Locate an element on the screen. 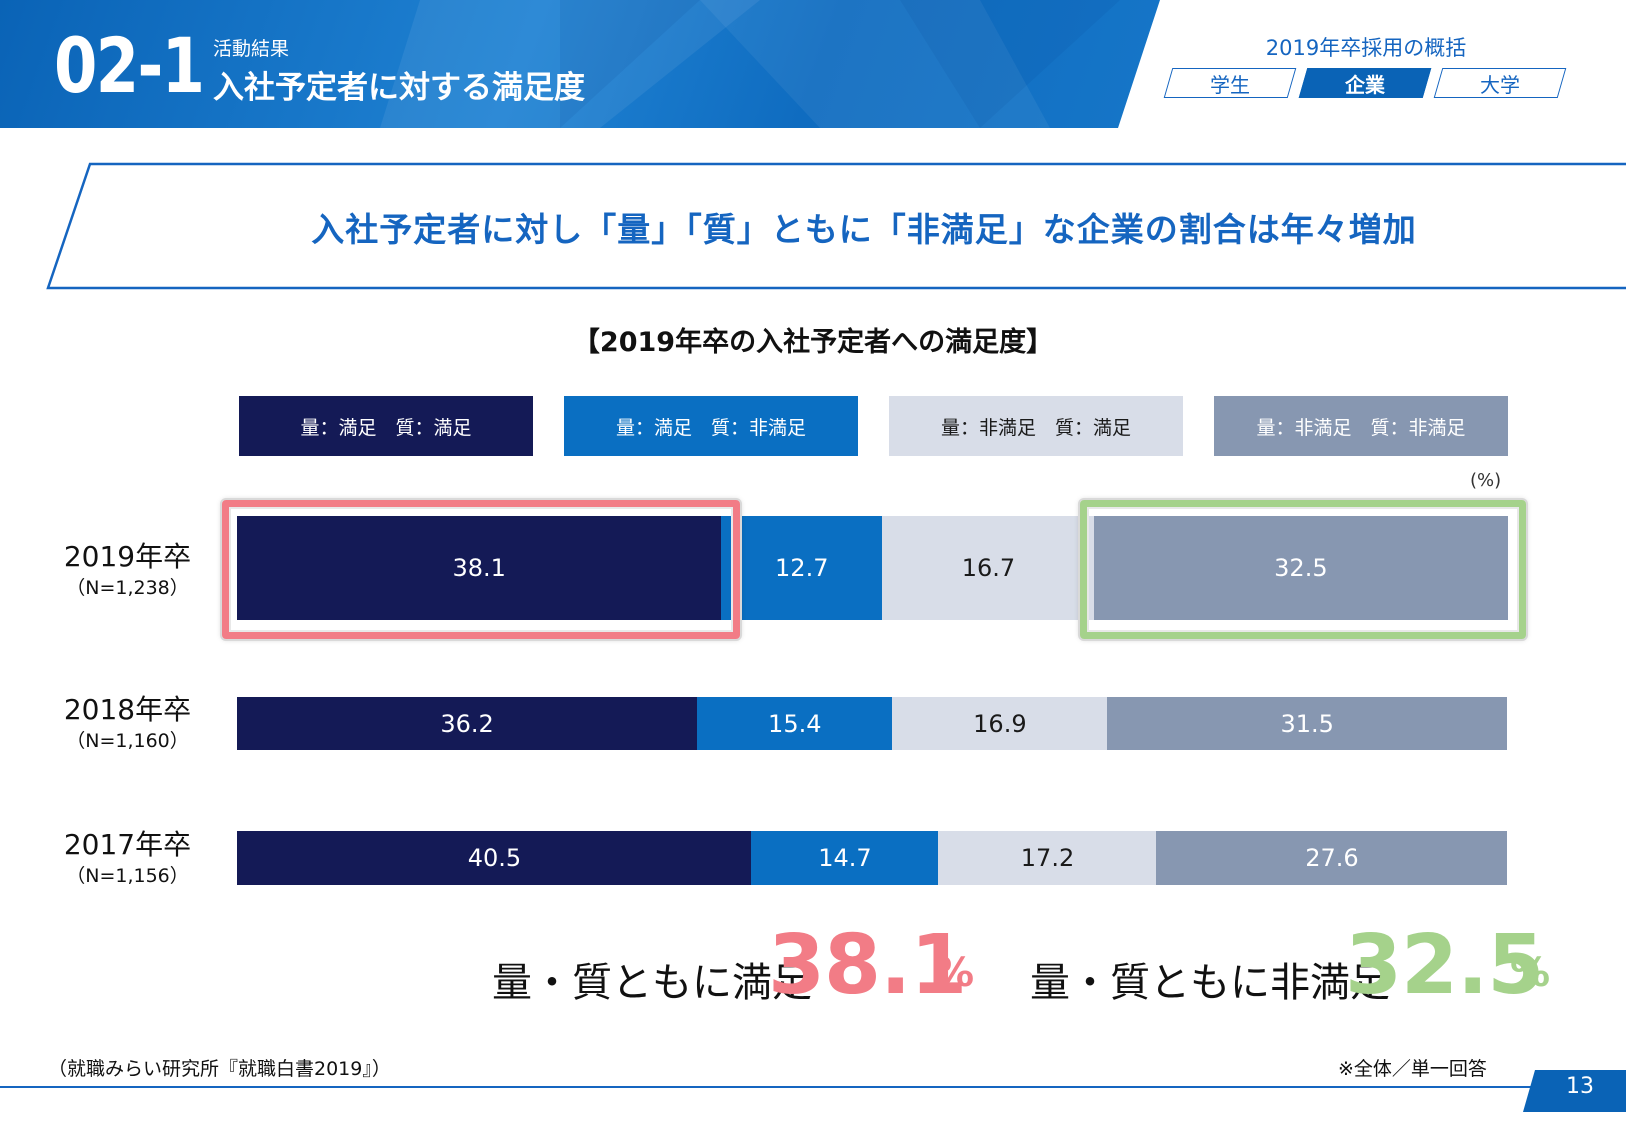 The image size is (1626, 1125). row-label-2017: 2017年卒 is located at coordinates (127, 844).